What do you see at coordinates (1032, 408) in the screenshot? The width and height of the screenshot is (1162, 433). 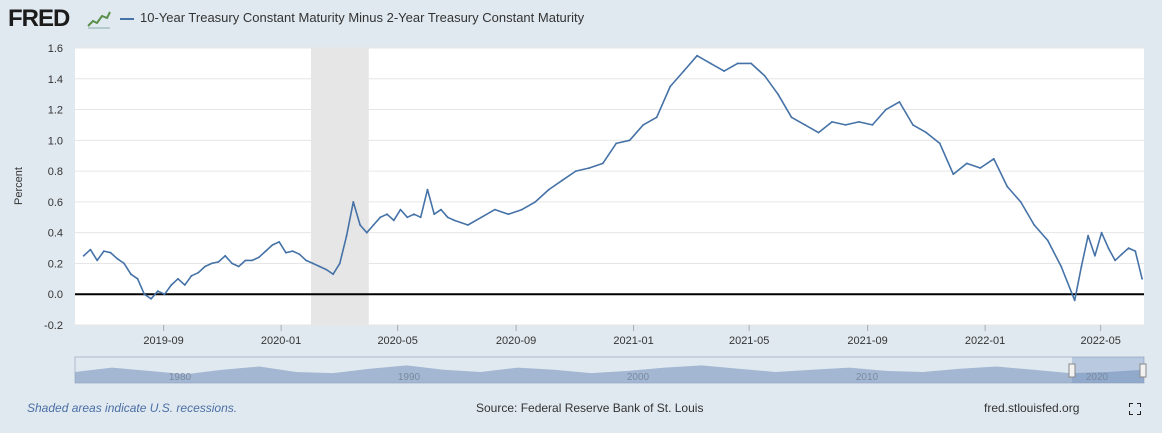 I see `site-link: fred.stlouisfed.org` at bounding box center [1032, 408].